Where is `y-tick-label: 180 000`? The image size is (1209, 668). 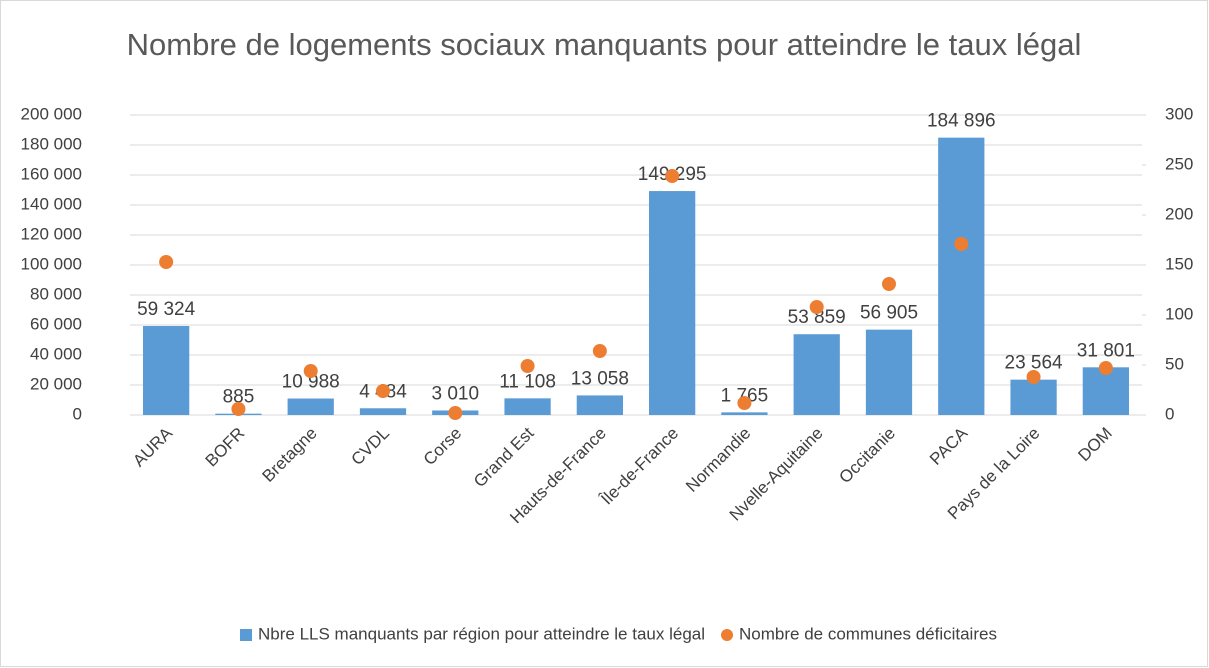
y-tick-label: 180 000 is located at coordinates (51, 143).